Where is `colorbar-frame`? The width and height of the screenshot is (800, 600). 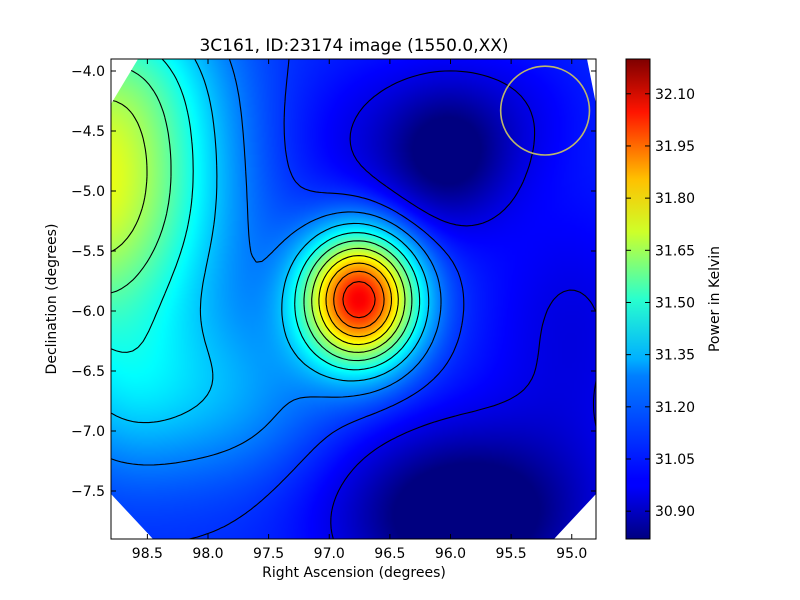 colorbar-frame is located at coordinates (638, 299).